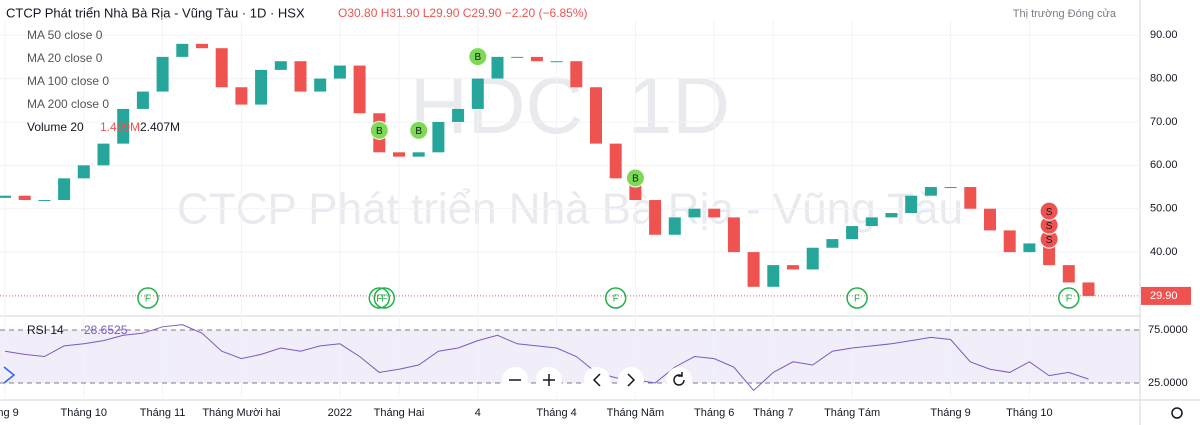 The width and height of the screenshot is (1200, 425). What do you see at coordinates (1164, 35) in the screenshot?
I see `y-tick-label: 90.00` at bounding box center [1164, 35].